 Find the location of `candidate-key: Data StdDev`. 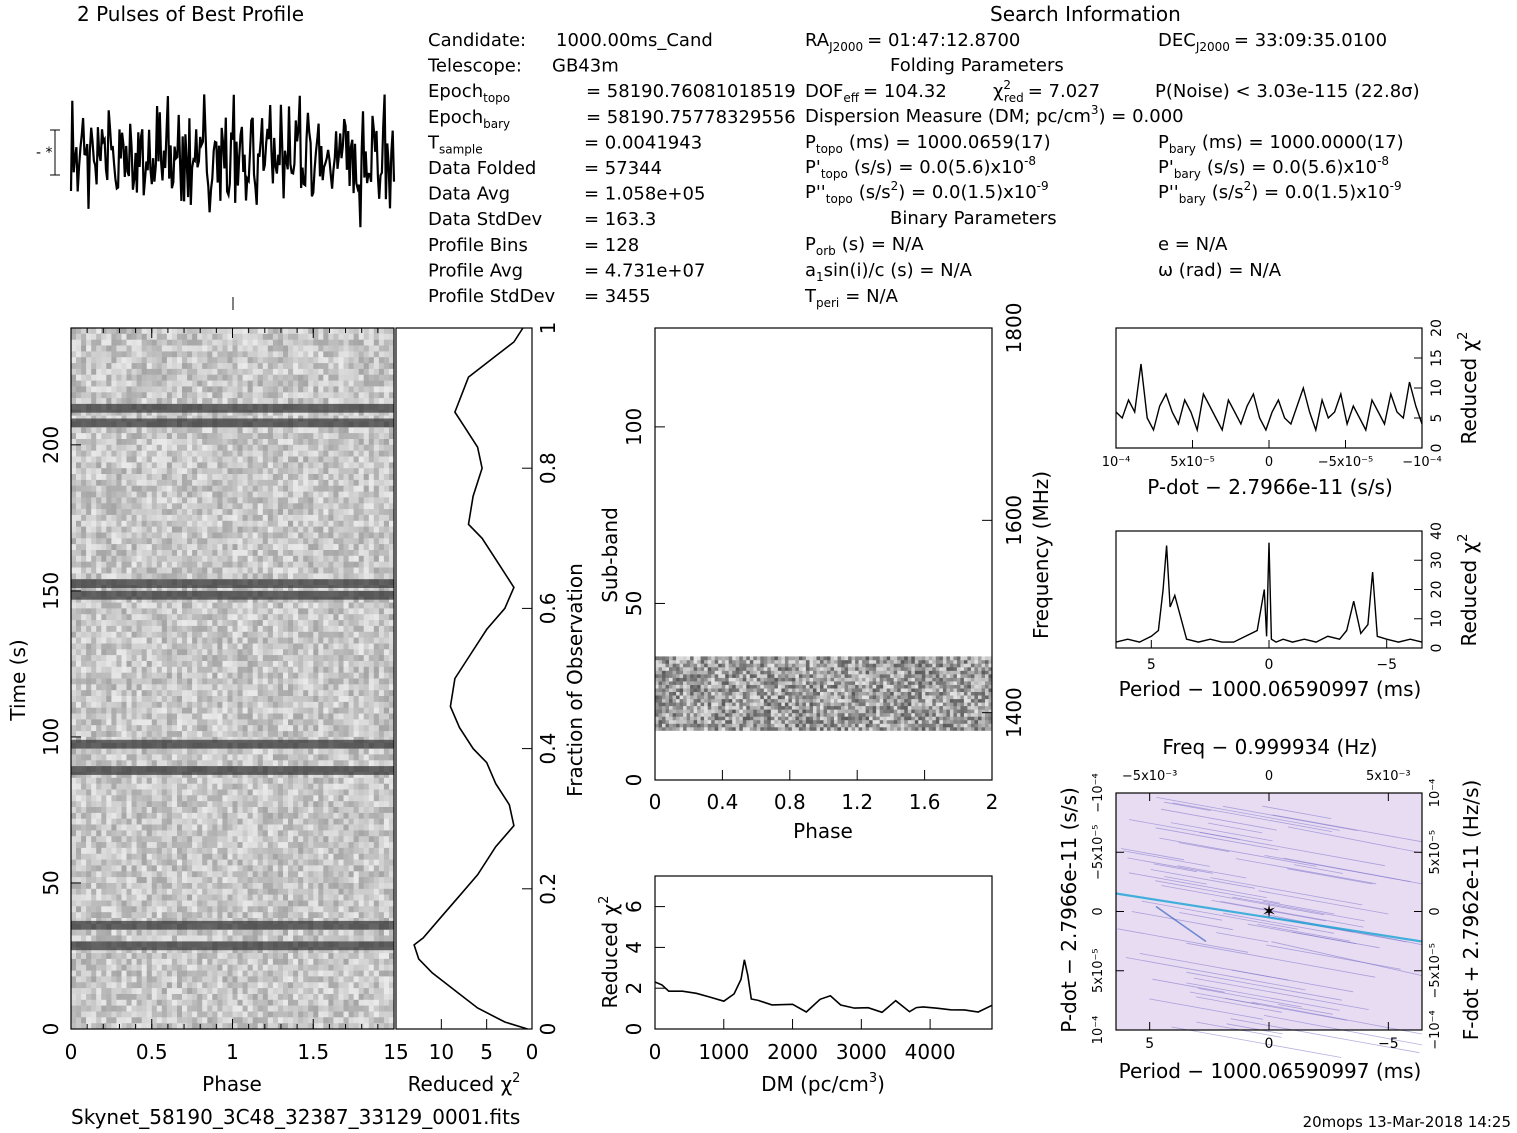

candidate-key: Data StdDev is located at coordinates (485, 219).